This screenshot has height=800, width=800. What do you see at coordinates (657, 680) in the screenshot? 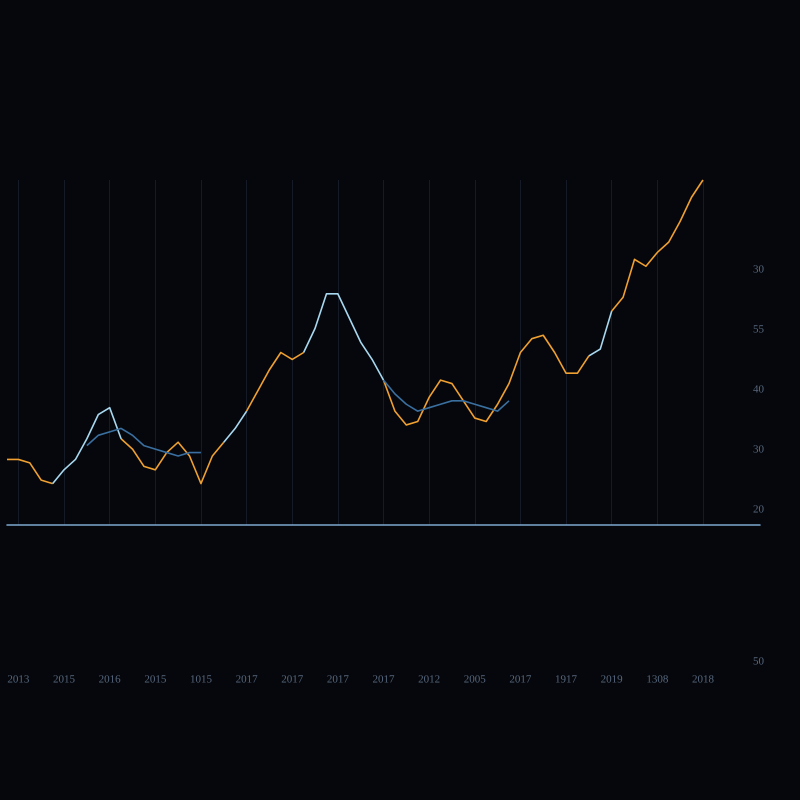
I see `x-tick-label: 1308` at bounding box center [657, 680].